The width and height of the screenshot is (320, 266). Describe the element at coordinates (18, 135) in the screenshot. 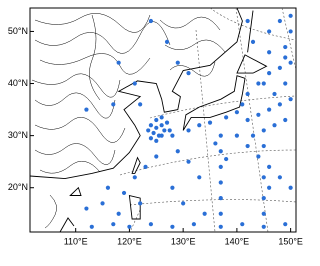

I see `y-tick-label: 30°N` at that location.